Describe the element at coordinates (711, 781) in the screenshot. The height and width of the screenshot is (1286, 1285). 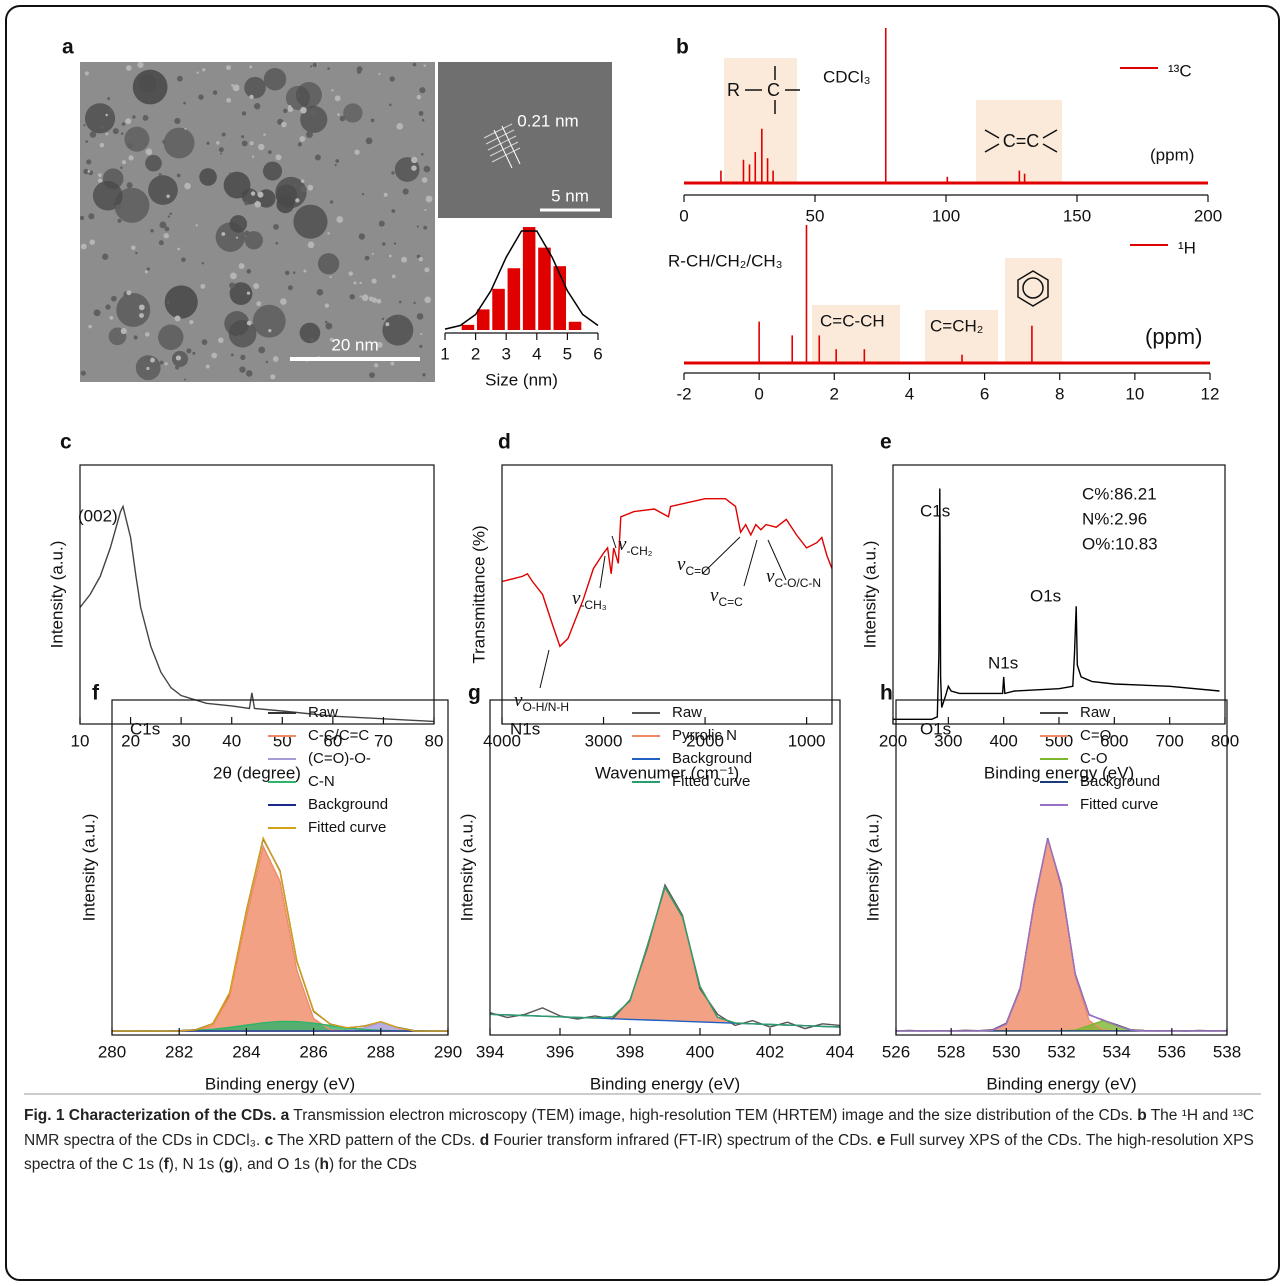
I see `legend-label: Fitted curve` at that location.